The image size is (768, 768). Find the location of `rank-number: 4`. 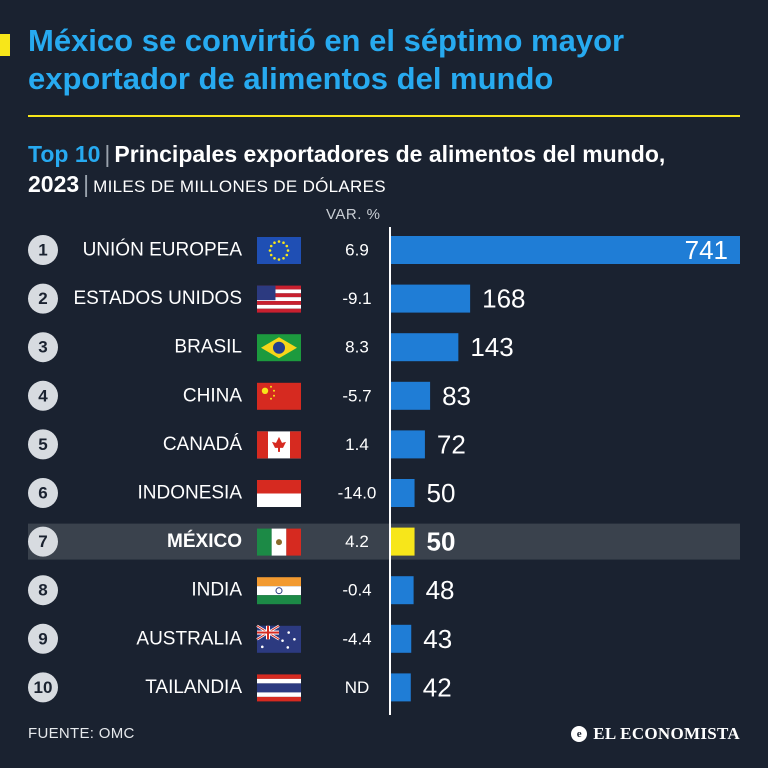

rank-number: 4 is located at coordinates (43, 395).